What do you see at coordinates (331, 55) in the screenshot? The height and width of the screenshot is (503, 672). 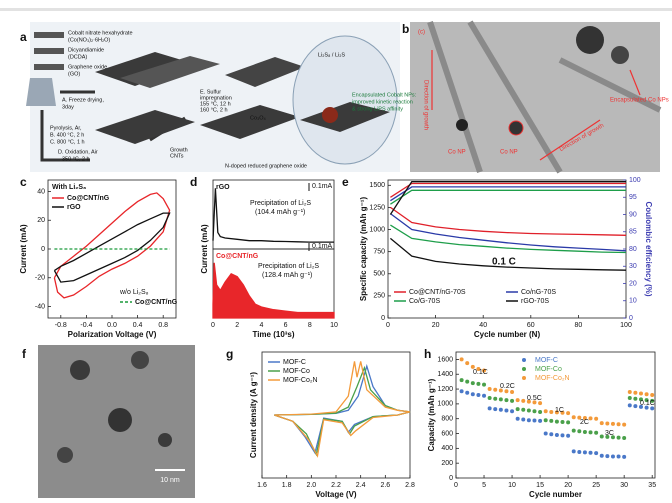 I see `image-label: Li₂S₈ / Li₂S` at bounding box center [331, 55].